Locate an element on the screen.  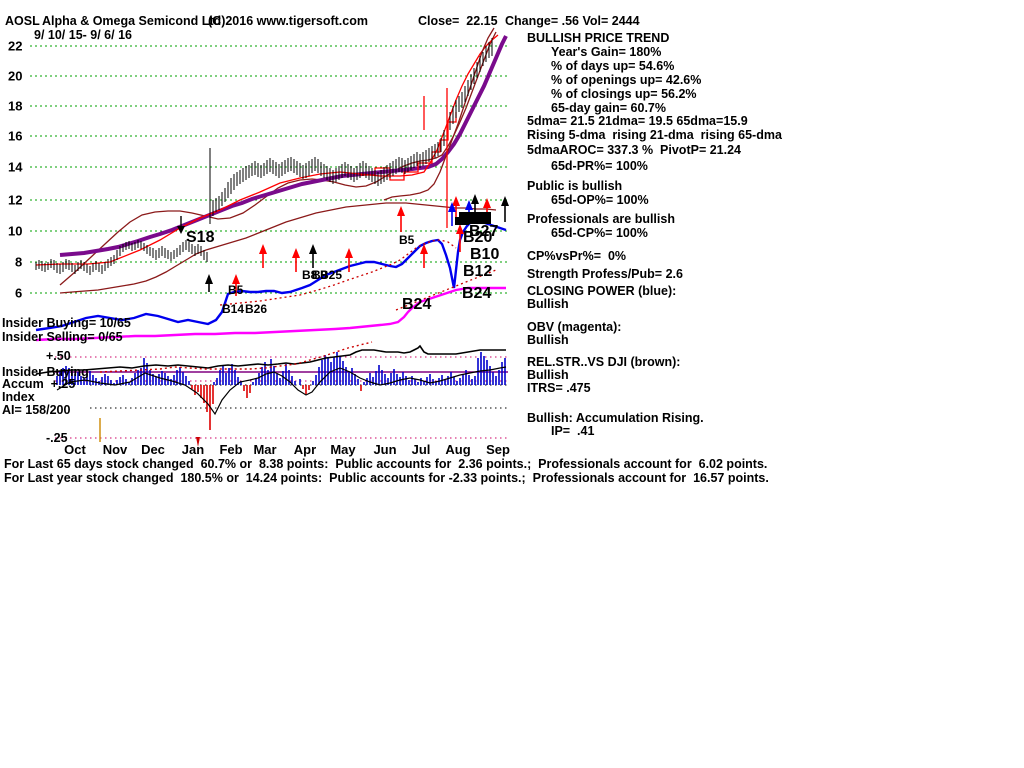
chart-annotation-b27-8: B27 is located at coordinates (484, 231).